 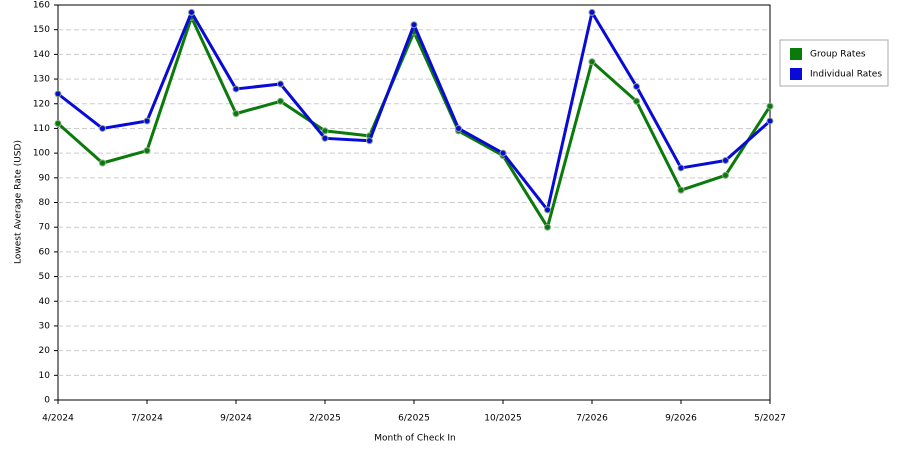 What do you see at coordinates (45, 178) in the screenshot?
I see `y-tick-label: 90` at bounding box center [45, 178].